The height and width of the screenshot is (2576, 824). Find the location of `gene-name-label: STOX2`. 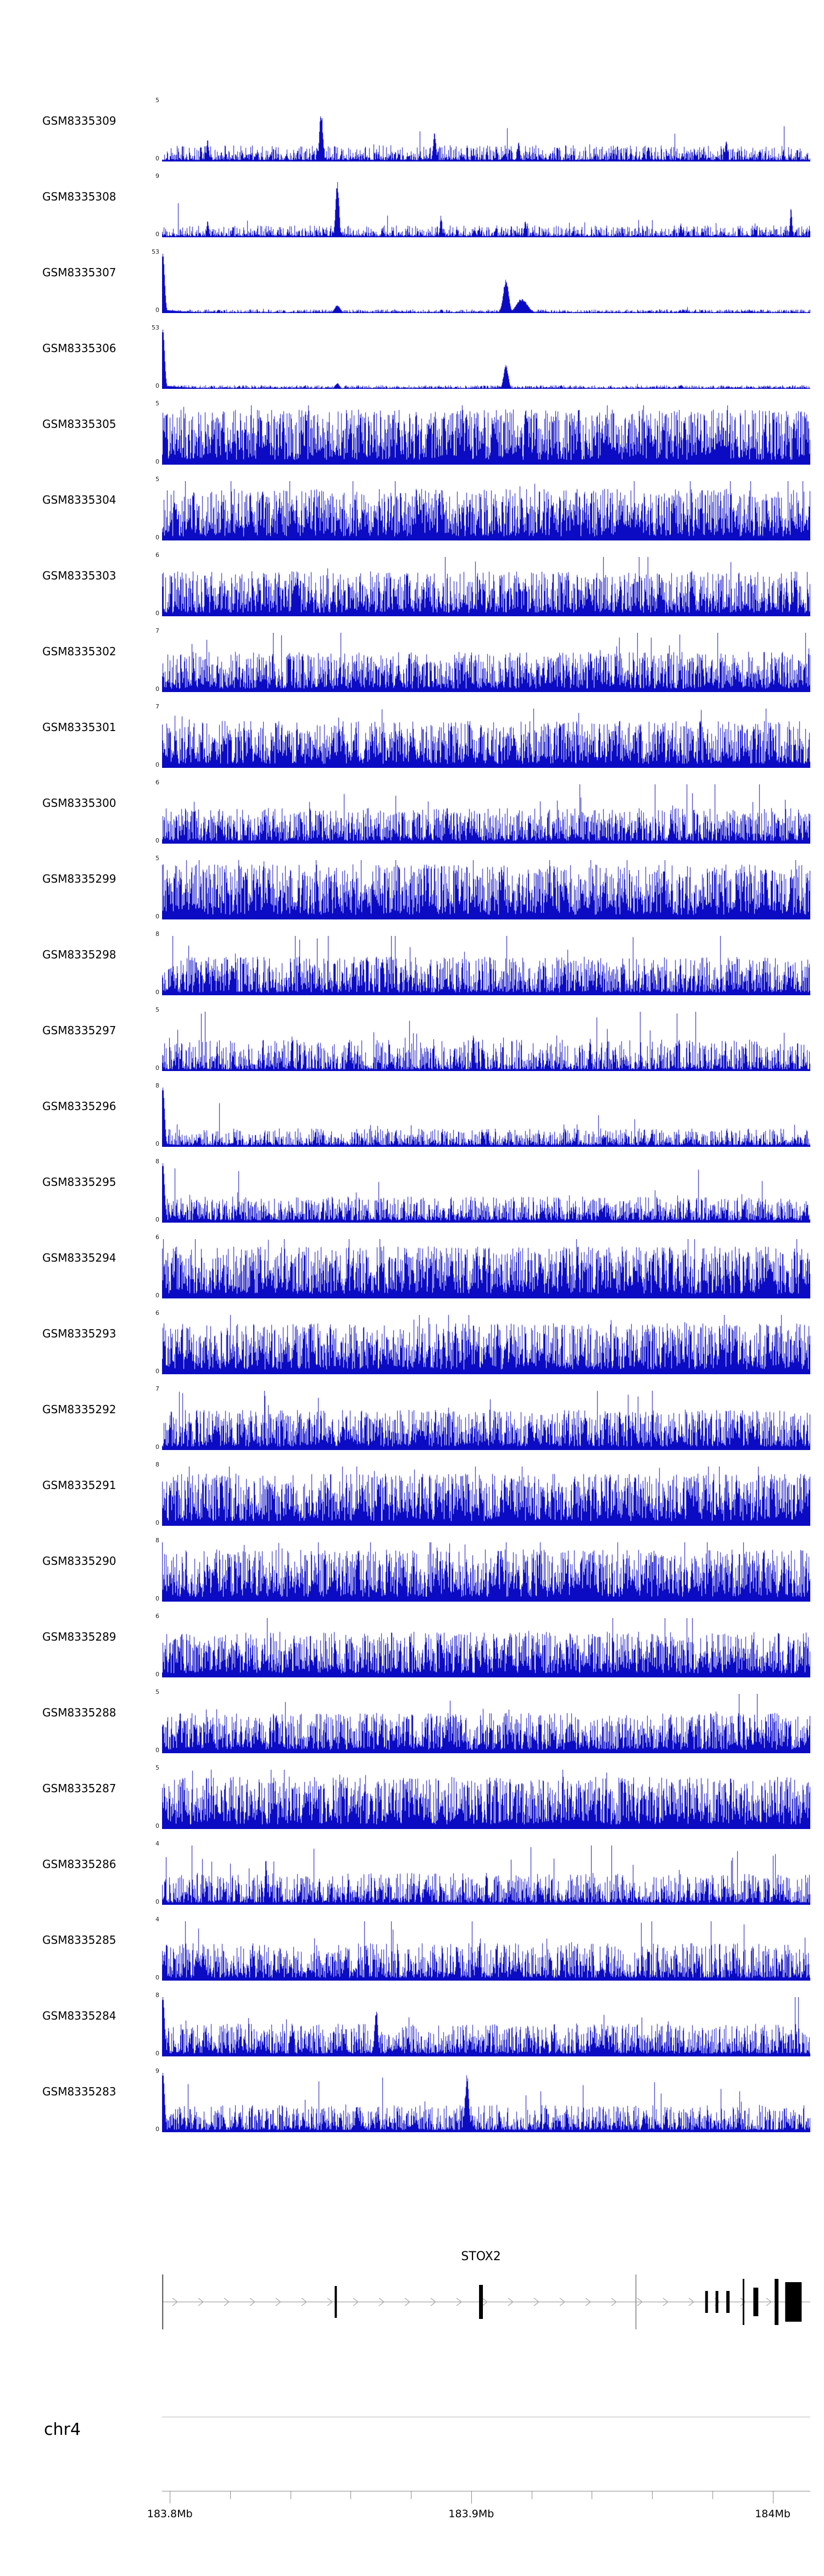

gene-name-label: STOX2 is located at coordinates (481, 2257).